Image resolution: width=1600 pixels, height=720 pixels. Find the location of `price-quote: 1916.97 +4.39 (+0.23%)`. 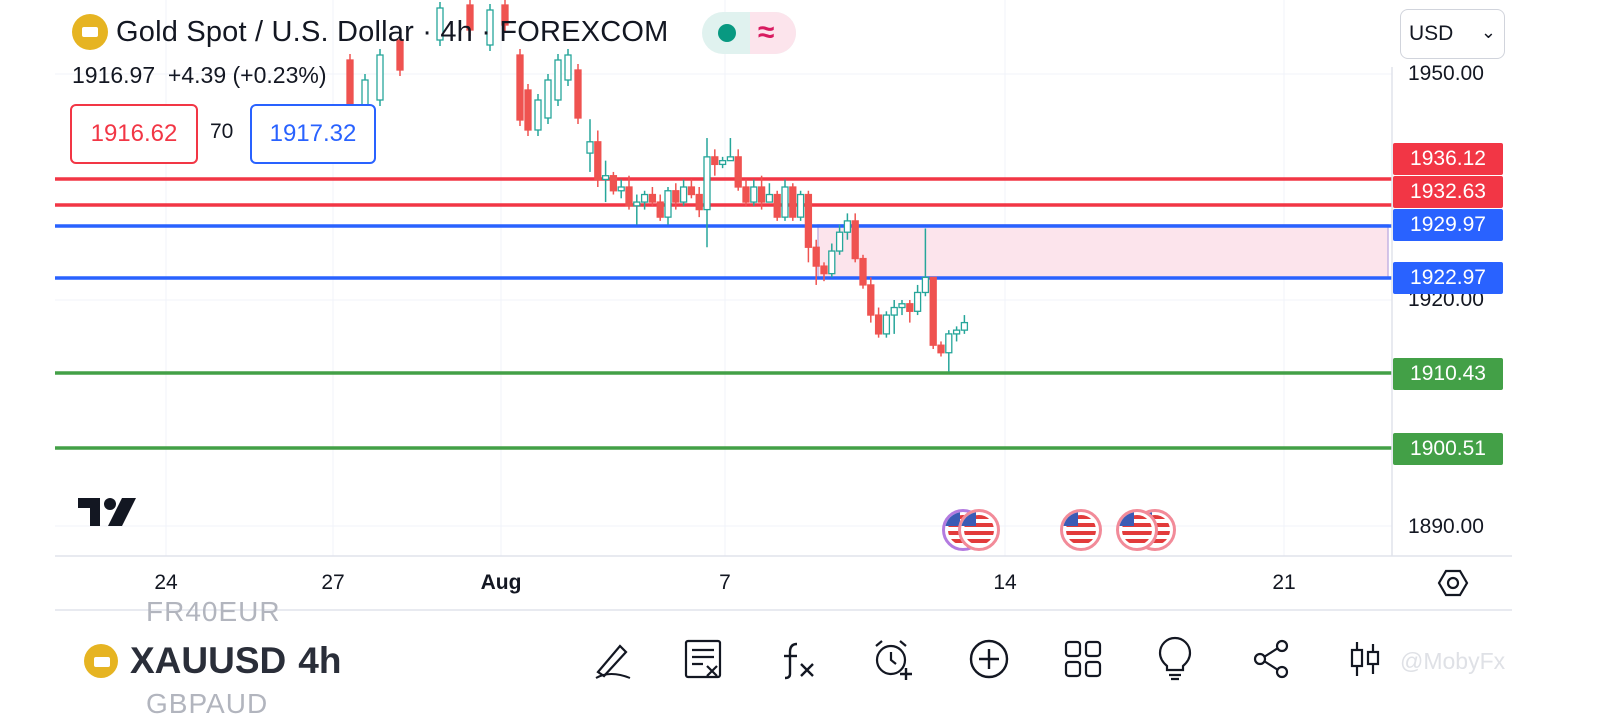

price-quote: 1916.97 +4.39 (+0.23%) is located at coordinates (199, 75).